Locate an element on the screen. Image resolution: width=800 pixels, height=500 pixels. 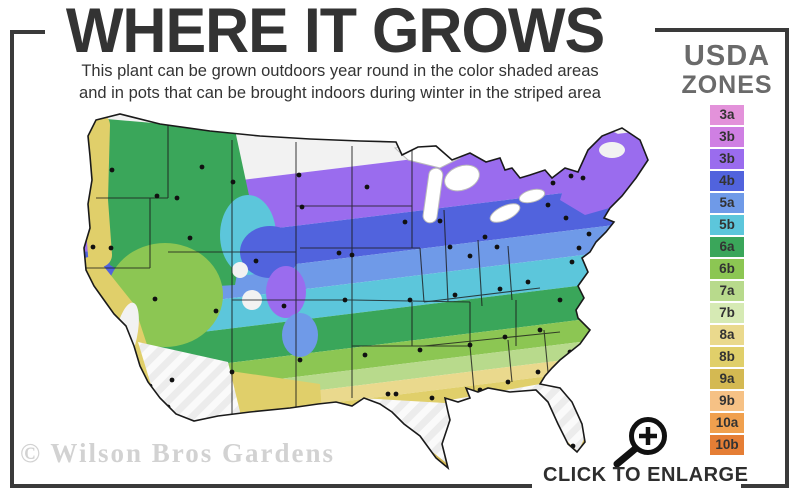
frame-bottom-left is located at coordinates (271, 486).